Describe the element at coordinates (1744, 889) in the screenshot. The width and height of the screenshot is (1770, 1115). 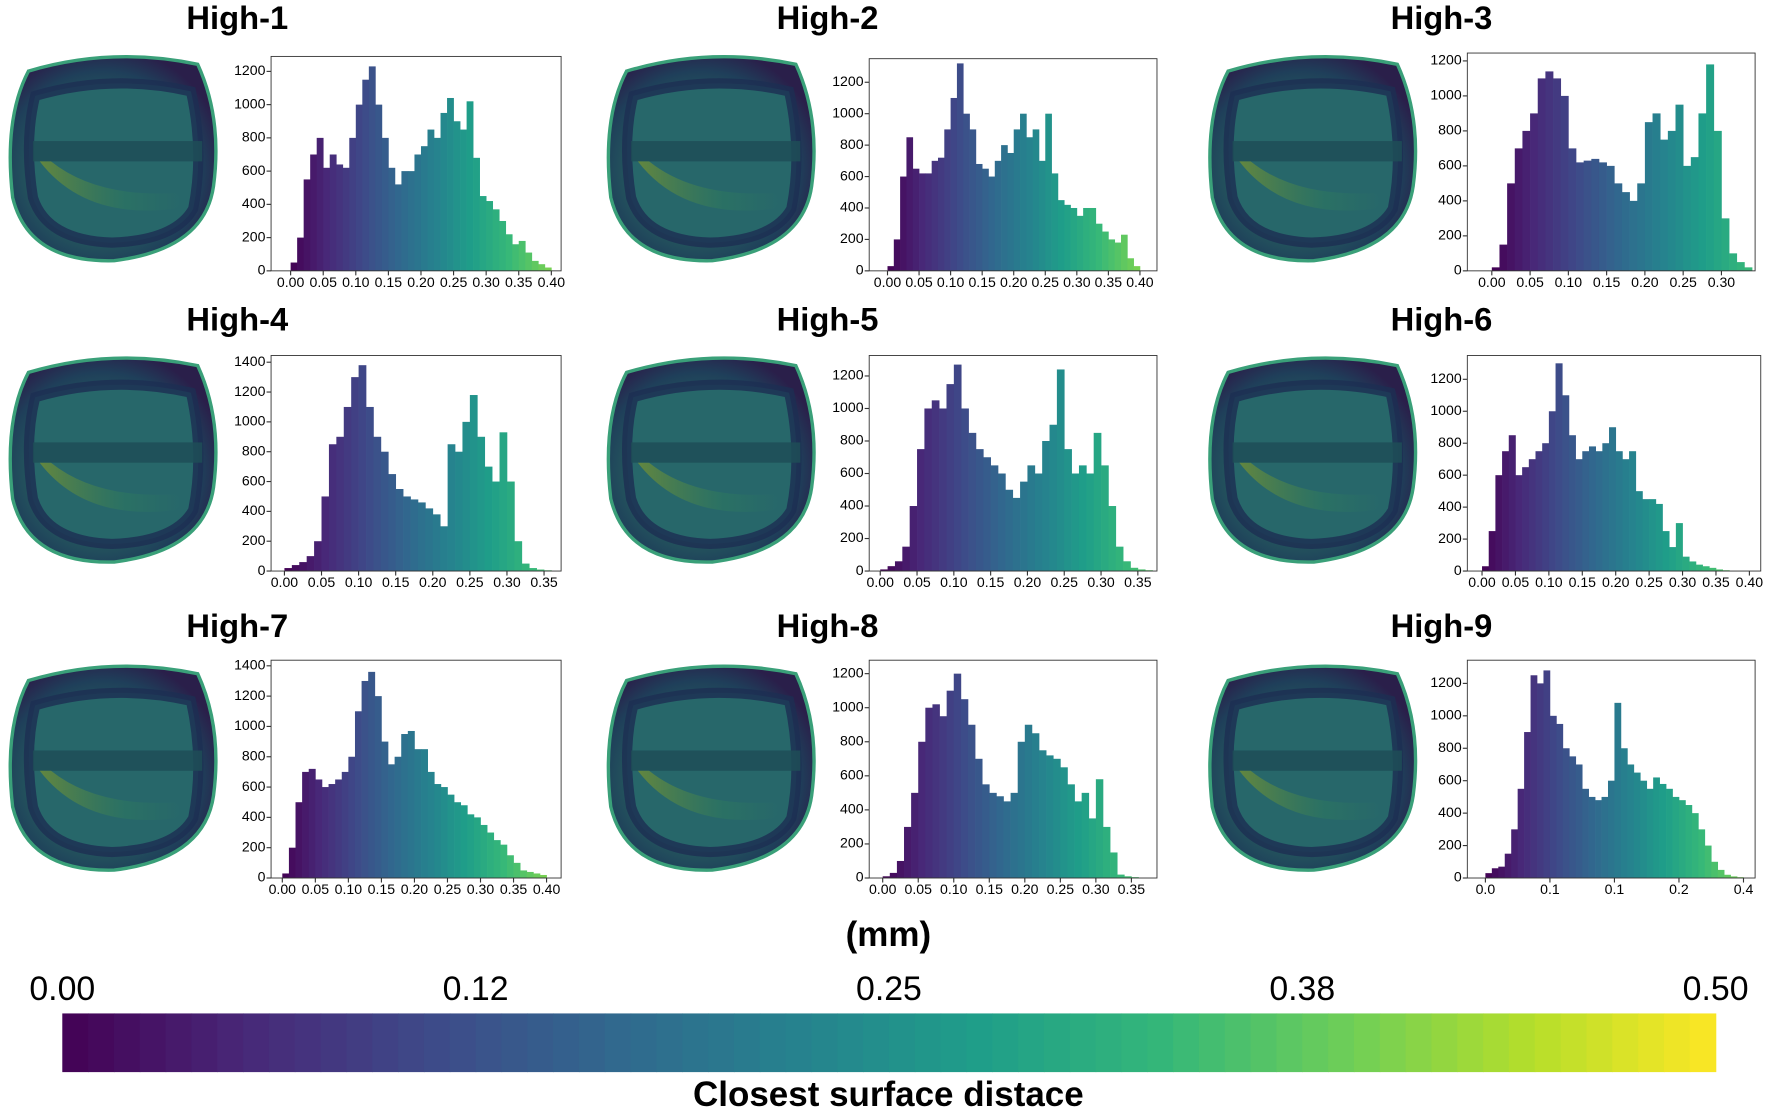
I see `x-tick-label: 0.4` at that location.